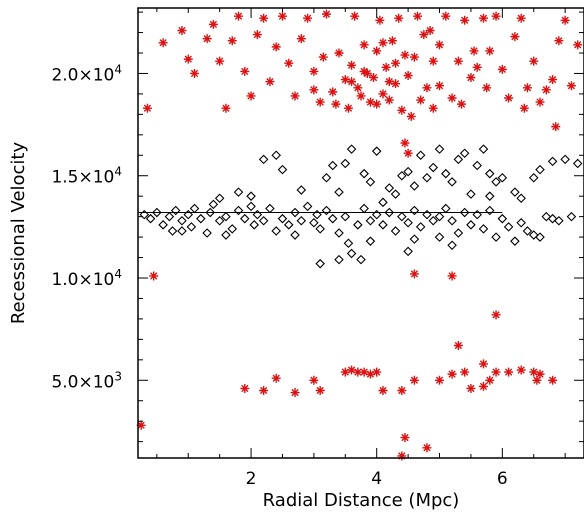 The height and width of the screenshot is (519, 584). I want to click on y-tick-label: 5.0×103, so click(86, 380).